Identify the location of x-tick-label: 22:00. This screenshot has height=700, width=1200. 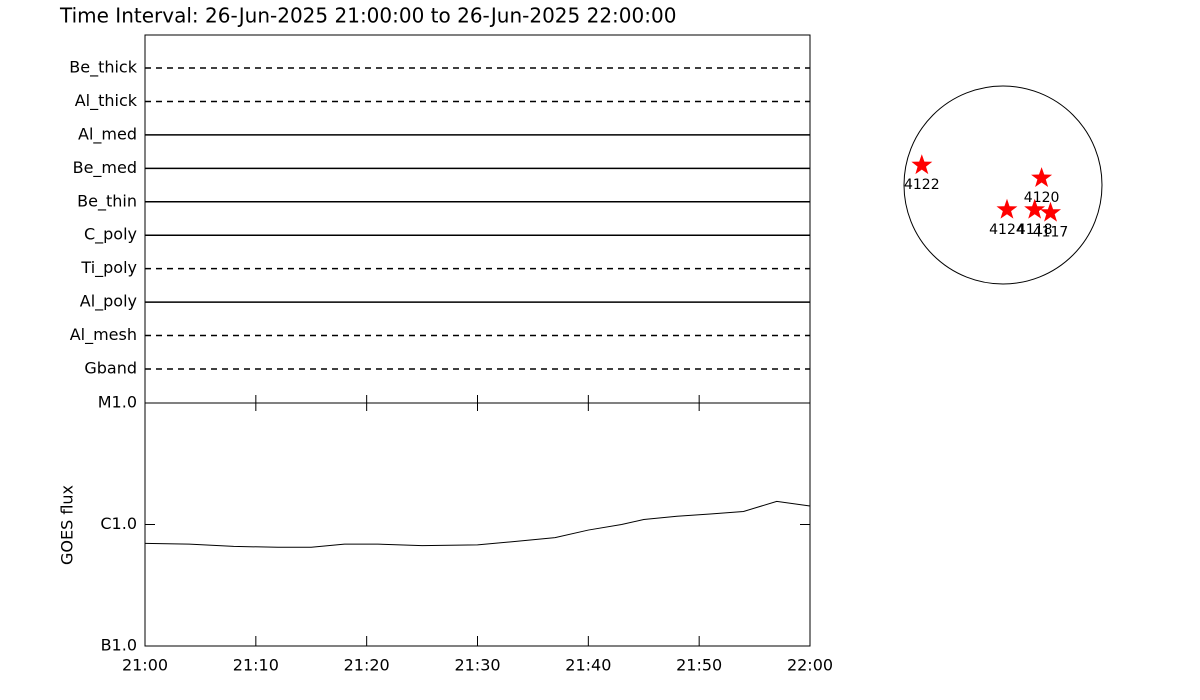
(810, 665).